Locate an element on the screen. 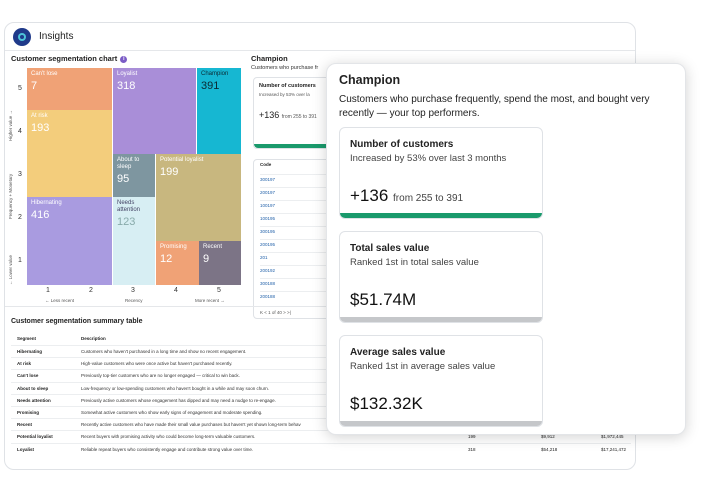 This screenshot has width=720, height=485. kpi-value: +136 from 255 to 391 is located at coordinates (407, 195).